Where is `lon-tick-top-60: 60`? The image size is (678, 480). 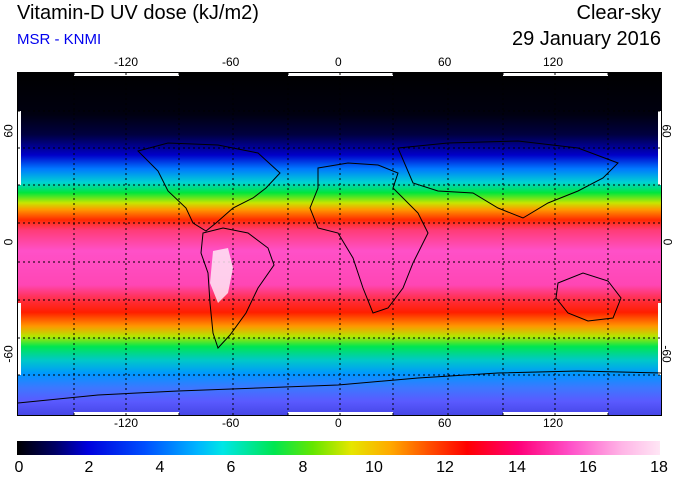 lon-tick-top-60: 60 is located at coordinates (445, 62).